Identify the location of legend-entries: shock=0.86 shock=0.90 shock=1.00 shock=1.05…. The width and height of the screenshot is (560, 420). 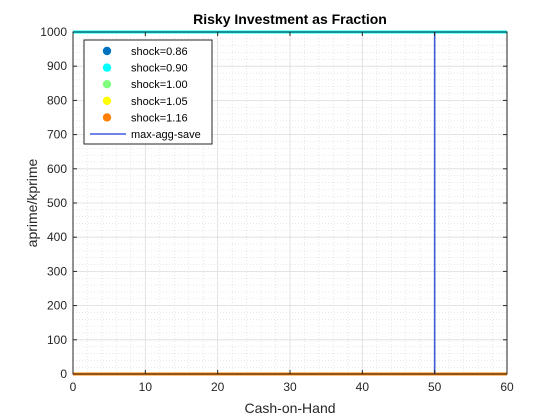
(145, 93).